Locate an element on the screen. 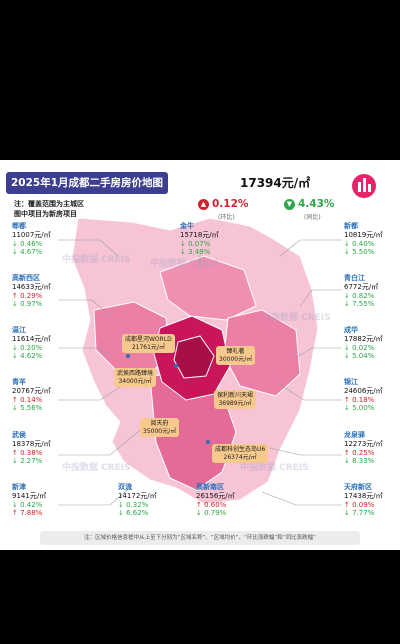 Image resolution: width=400 pixels, height=644 pixels. district-tianfu-new: 天府新区 17438元/㎡ ↑ 0.09% ↓ 7.77% is located at coordinates (363, 500).